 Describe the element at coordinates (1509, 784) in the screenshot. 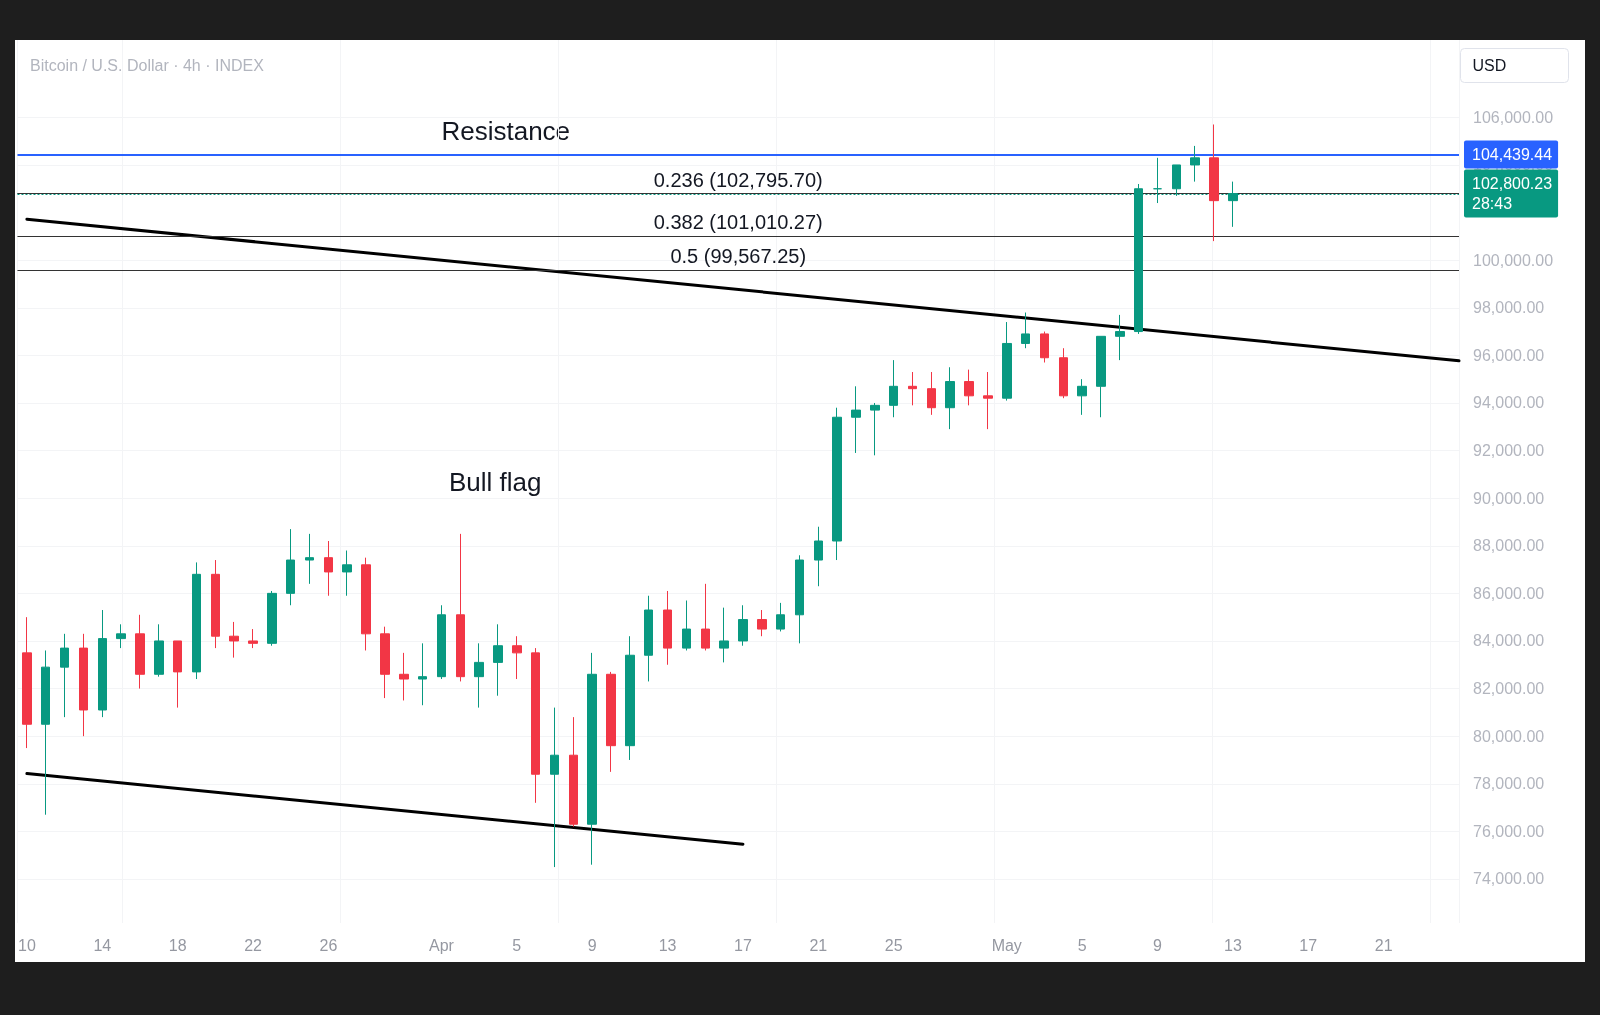

I see `y-tick-label: 78,000.00` at that location.